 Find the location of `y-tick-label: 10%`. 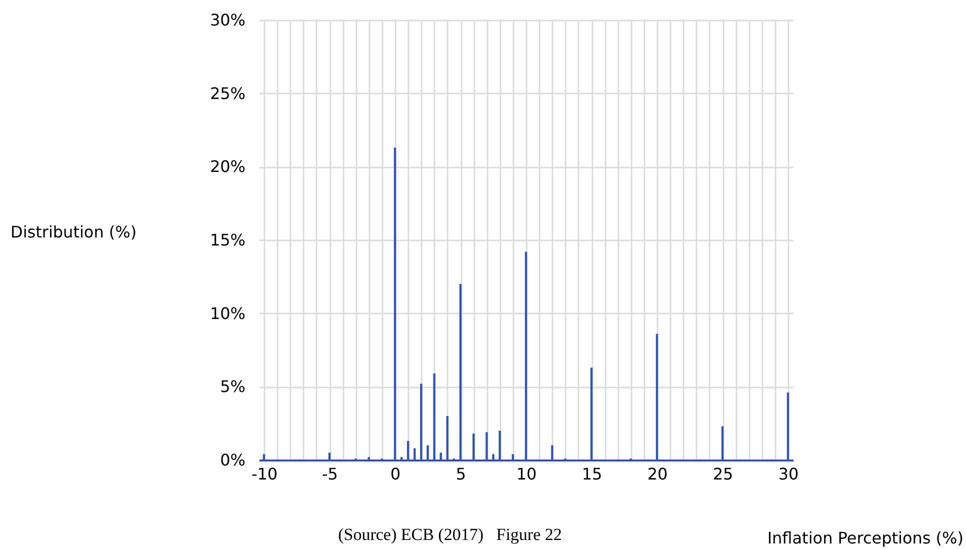

y-tick-label: 10% is located at coordinates (228, 313).